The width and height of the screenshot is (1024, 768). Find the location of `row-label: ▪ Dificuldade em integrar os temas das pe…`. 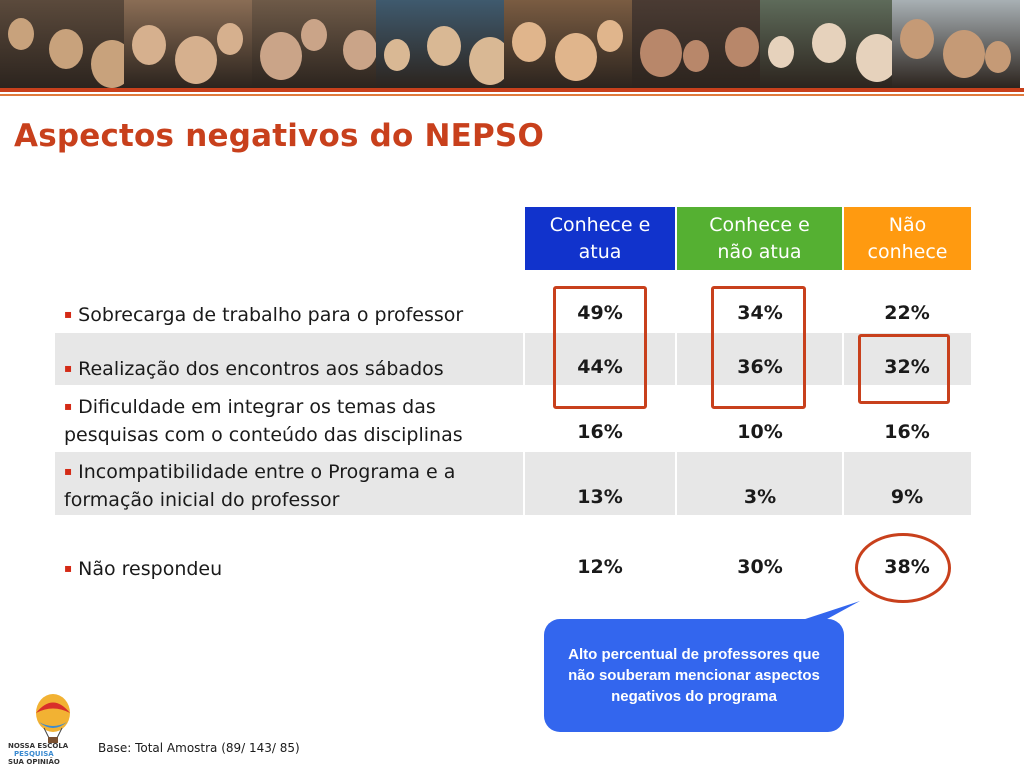

row-label: ▪ Dificuldade em integrar os temas das pe… is located at coordinates (263, 421).